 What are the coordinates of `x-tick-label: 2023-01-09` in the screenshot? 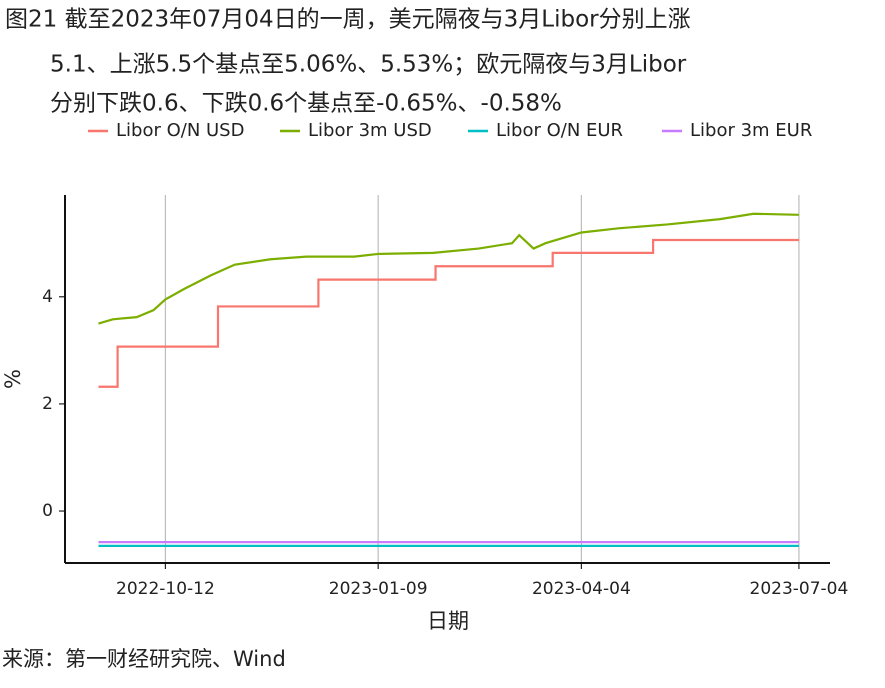 It's located at (378, 589).